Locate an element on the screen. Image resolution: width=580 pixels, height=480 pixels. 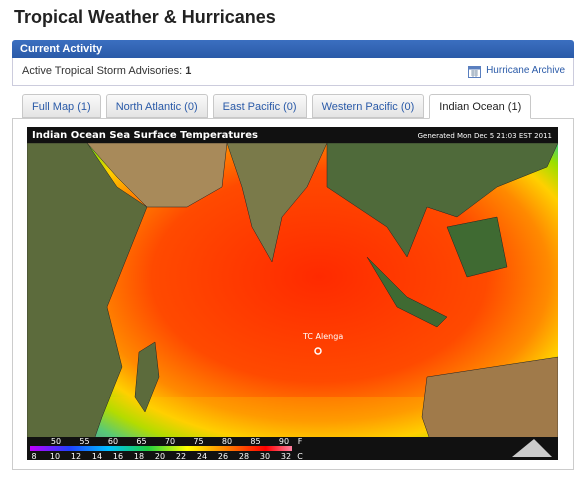
legend-label: 32 is located at coordinates (286, 456).